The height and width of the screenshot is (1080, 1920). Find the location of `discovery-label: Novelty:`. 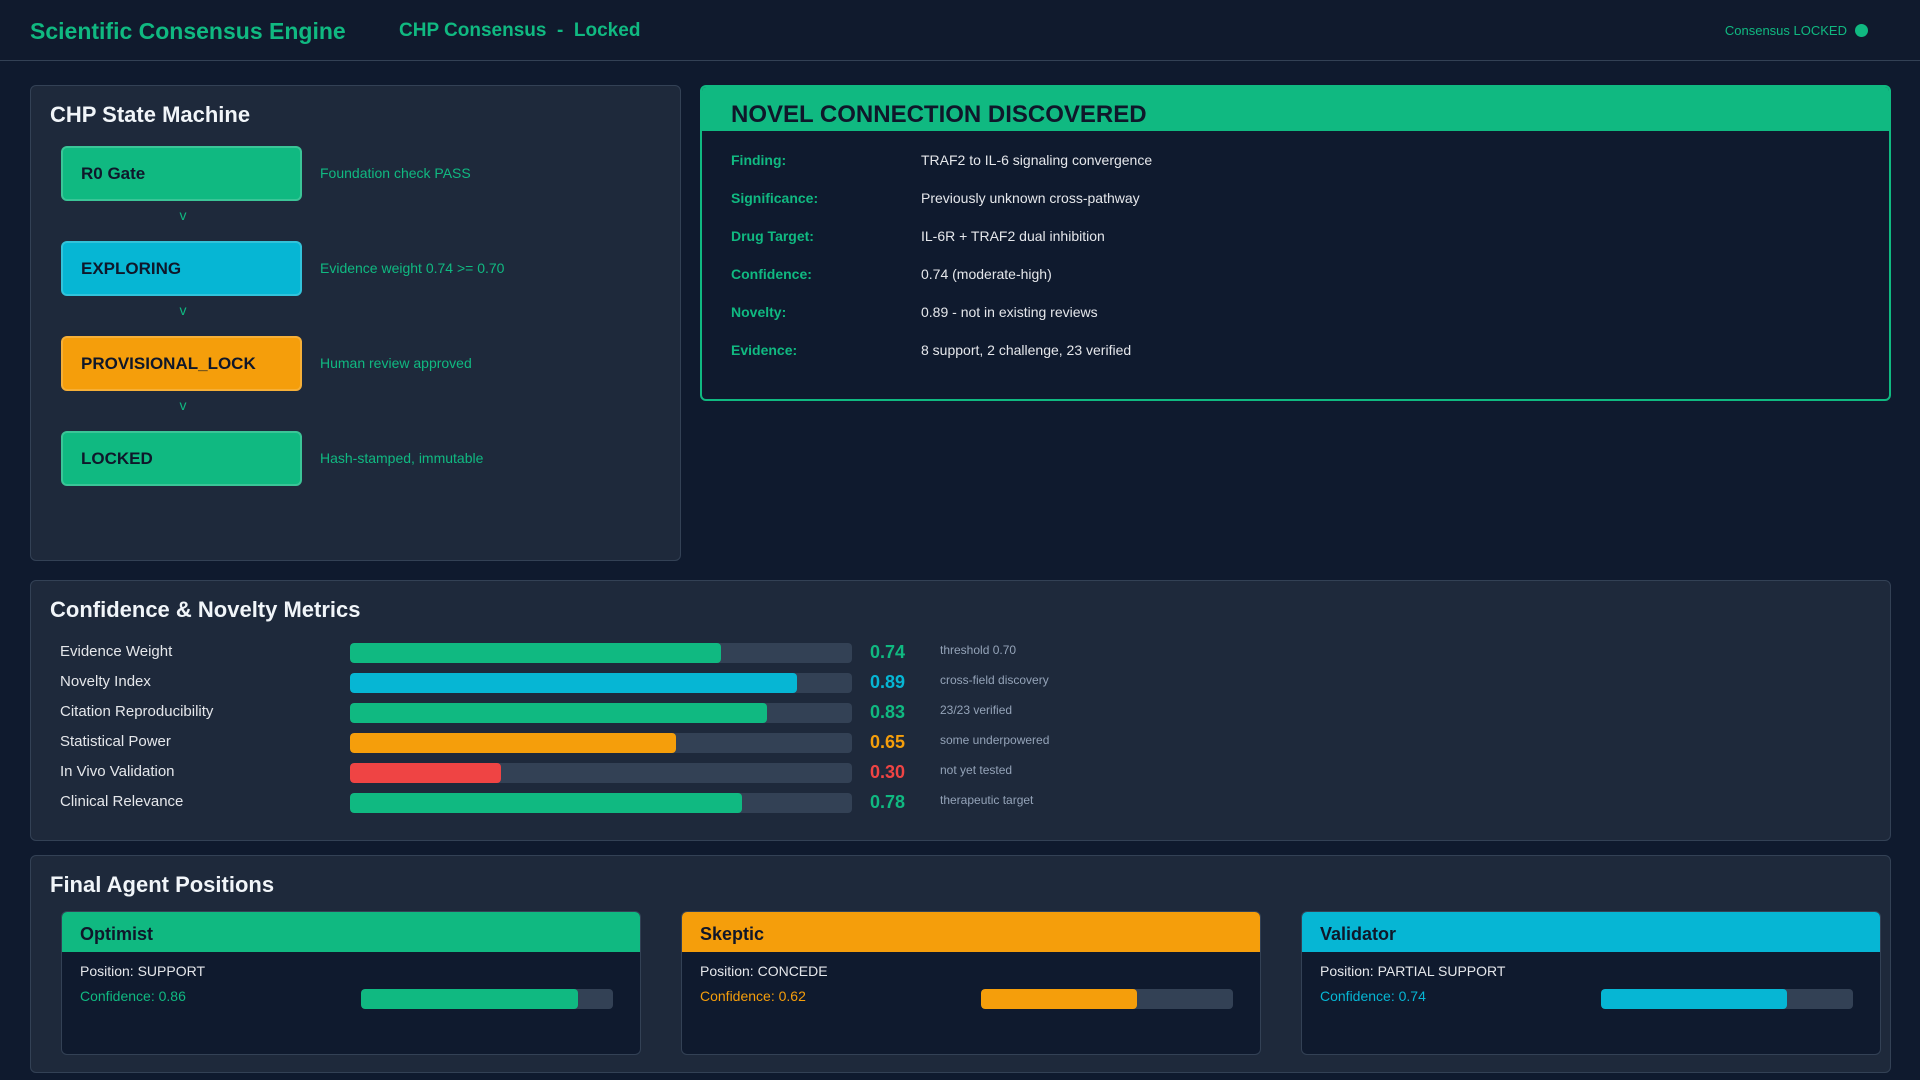

discovery-label: Novelty: is located at coordinates (759, 312).